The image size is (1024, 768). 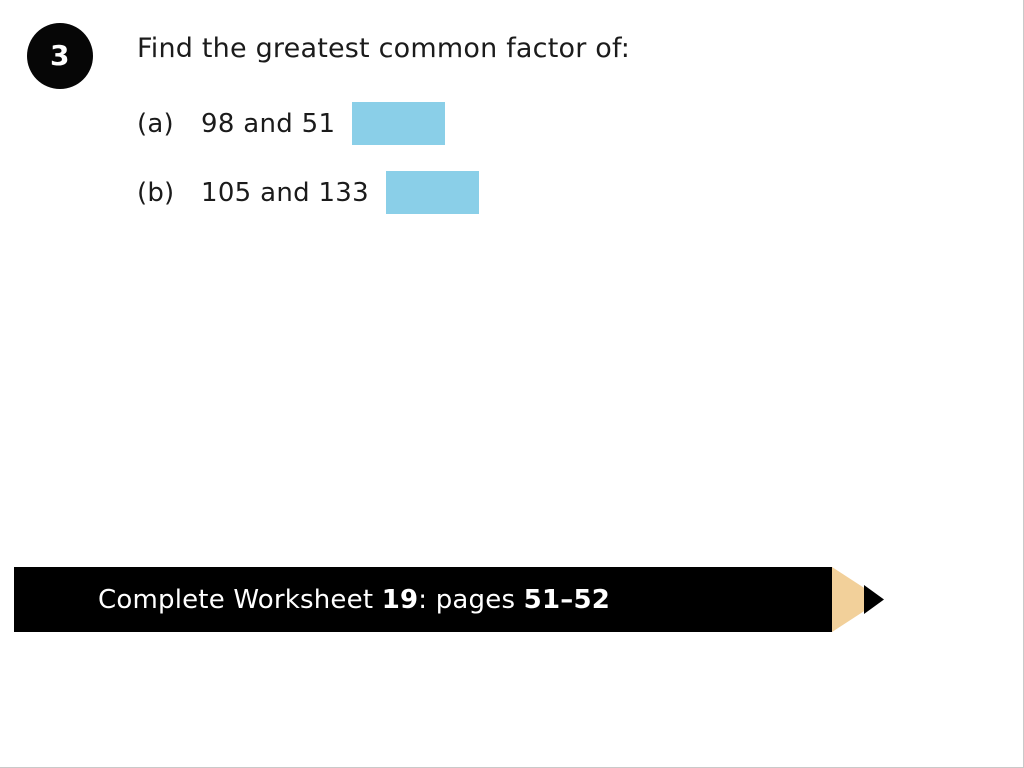 I want to click on subpart-b-label: (b), so click(x=156, y=192).